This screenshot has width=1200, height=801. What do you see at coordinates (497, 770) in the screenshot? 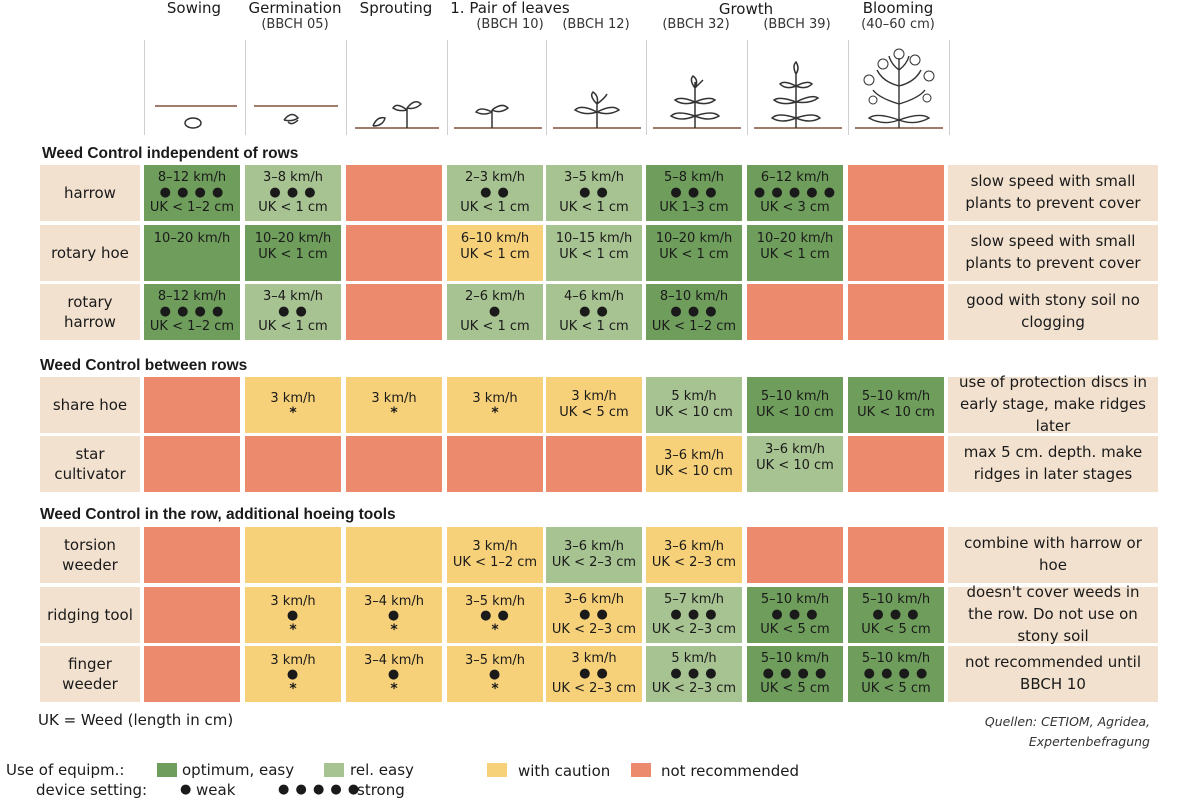
I see `legend-swatch-caution` at bounding box center [497, 770].